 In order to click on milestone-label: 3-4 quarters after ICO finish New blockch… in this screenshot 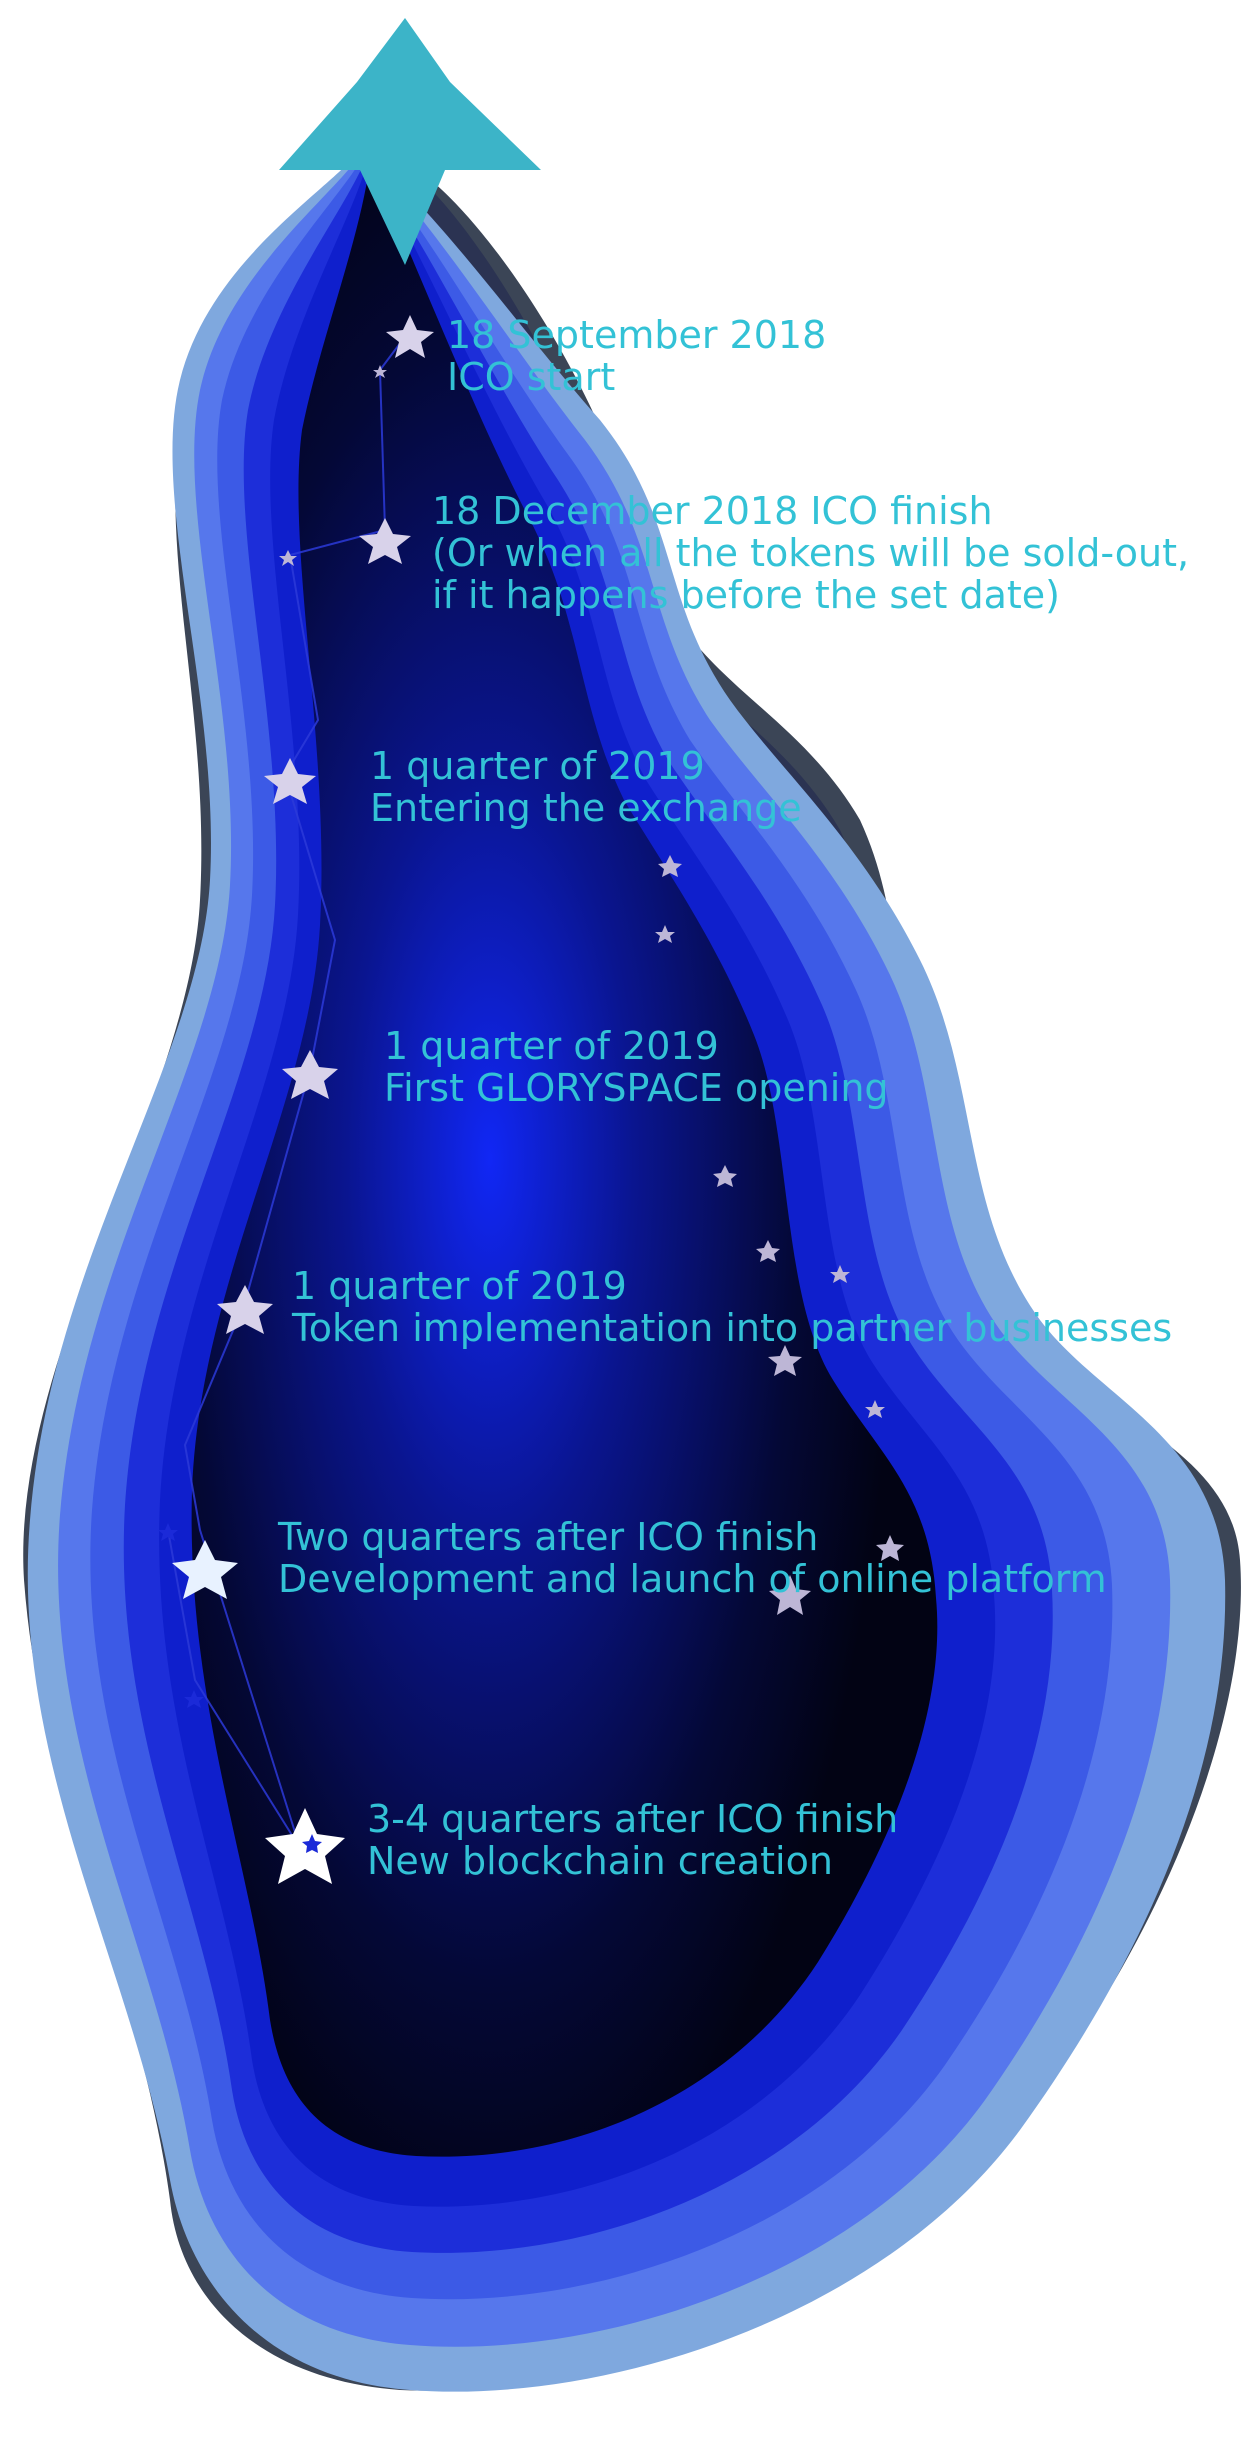, I will do `click(632, 1840)`.